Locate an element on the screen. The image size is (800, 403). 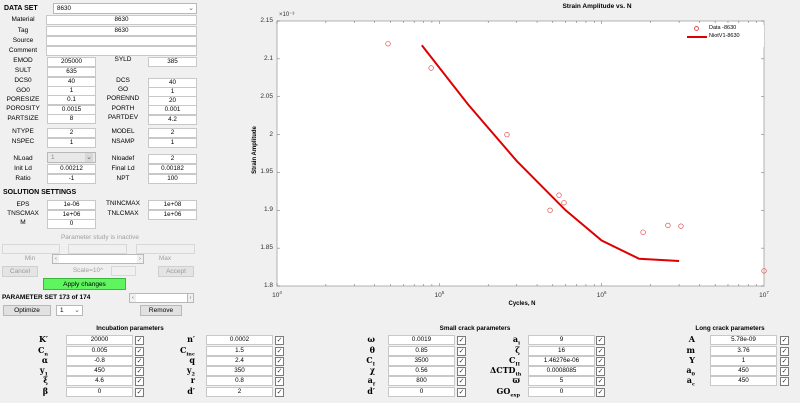
tnincmax-field: 1e+08 is located at coordinates (172, 205).